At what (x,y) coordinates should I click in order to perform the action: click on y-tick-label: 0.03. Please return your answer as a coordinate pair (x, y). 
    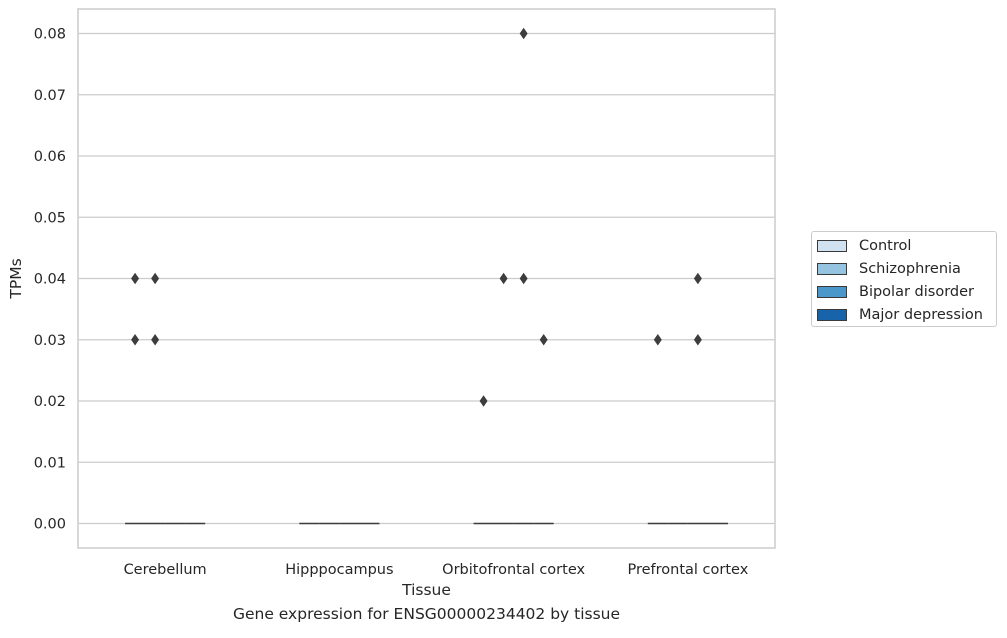
    Looking at the image, I should click on (50, 341).